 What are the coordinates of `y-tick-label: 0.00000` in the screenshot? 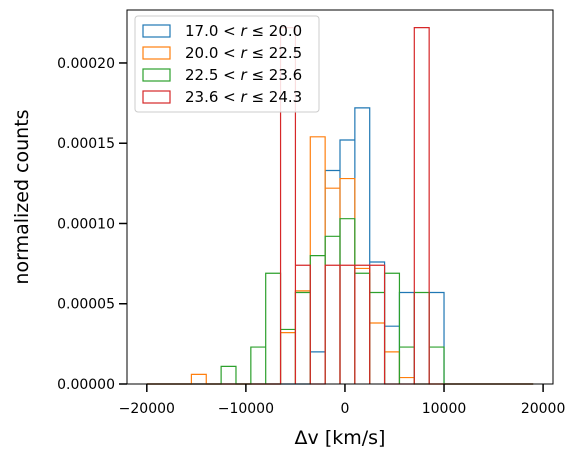 It's located at (86, 385).